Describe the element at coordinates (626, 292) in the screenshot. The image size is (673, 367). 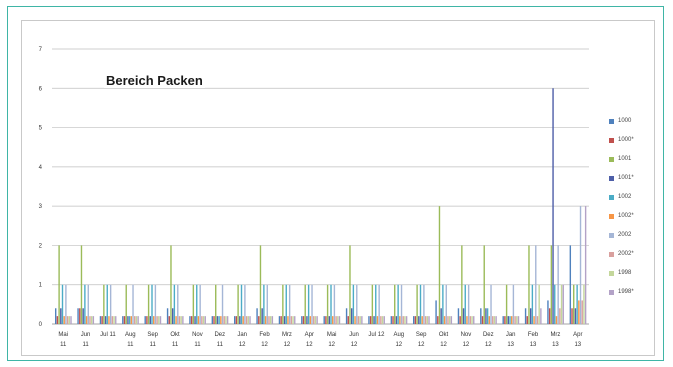
I see `legend-label: 1998*` at that location.